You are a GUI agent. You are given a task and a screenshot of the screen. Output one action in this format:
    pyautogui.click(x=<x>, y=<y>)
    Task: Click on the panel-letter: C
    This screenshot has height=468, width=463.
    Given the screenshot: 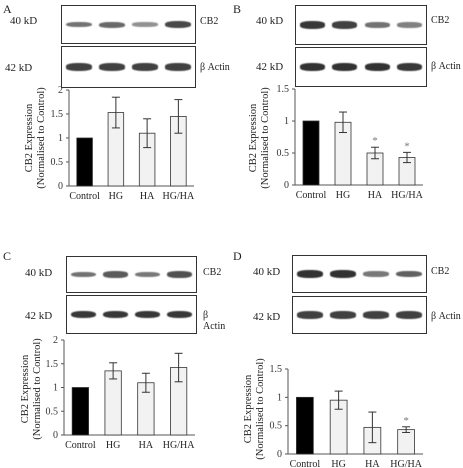 What is the action you would take?
    pyautogui.click(x=7, y=256)
    